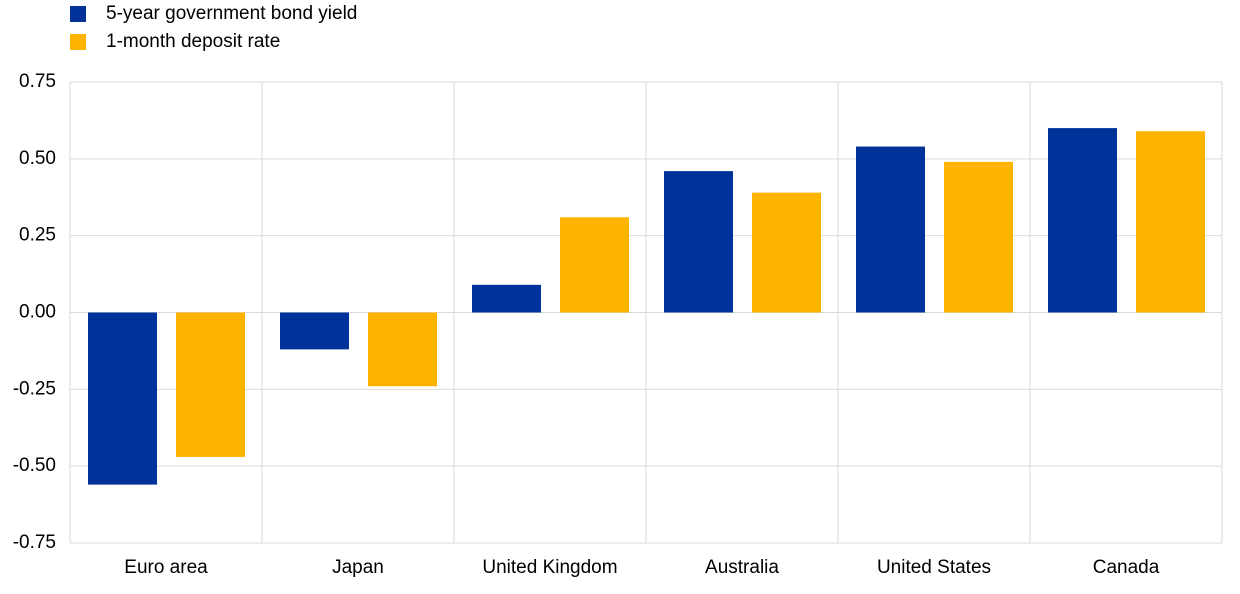 This screenshot has height=594, width=1240. I want to click on y-tick-label: -0.75, so click(34, 542).